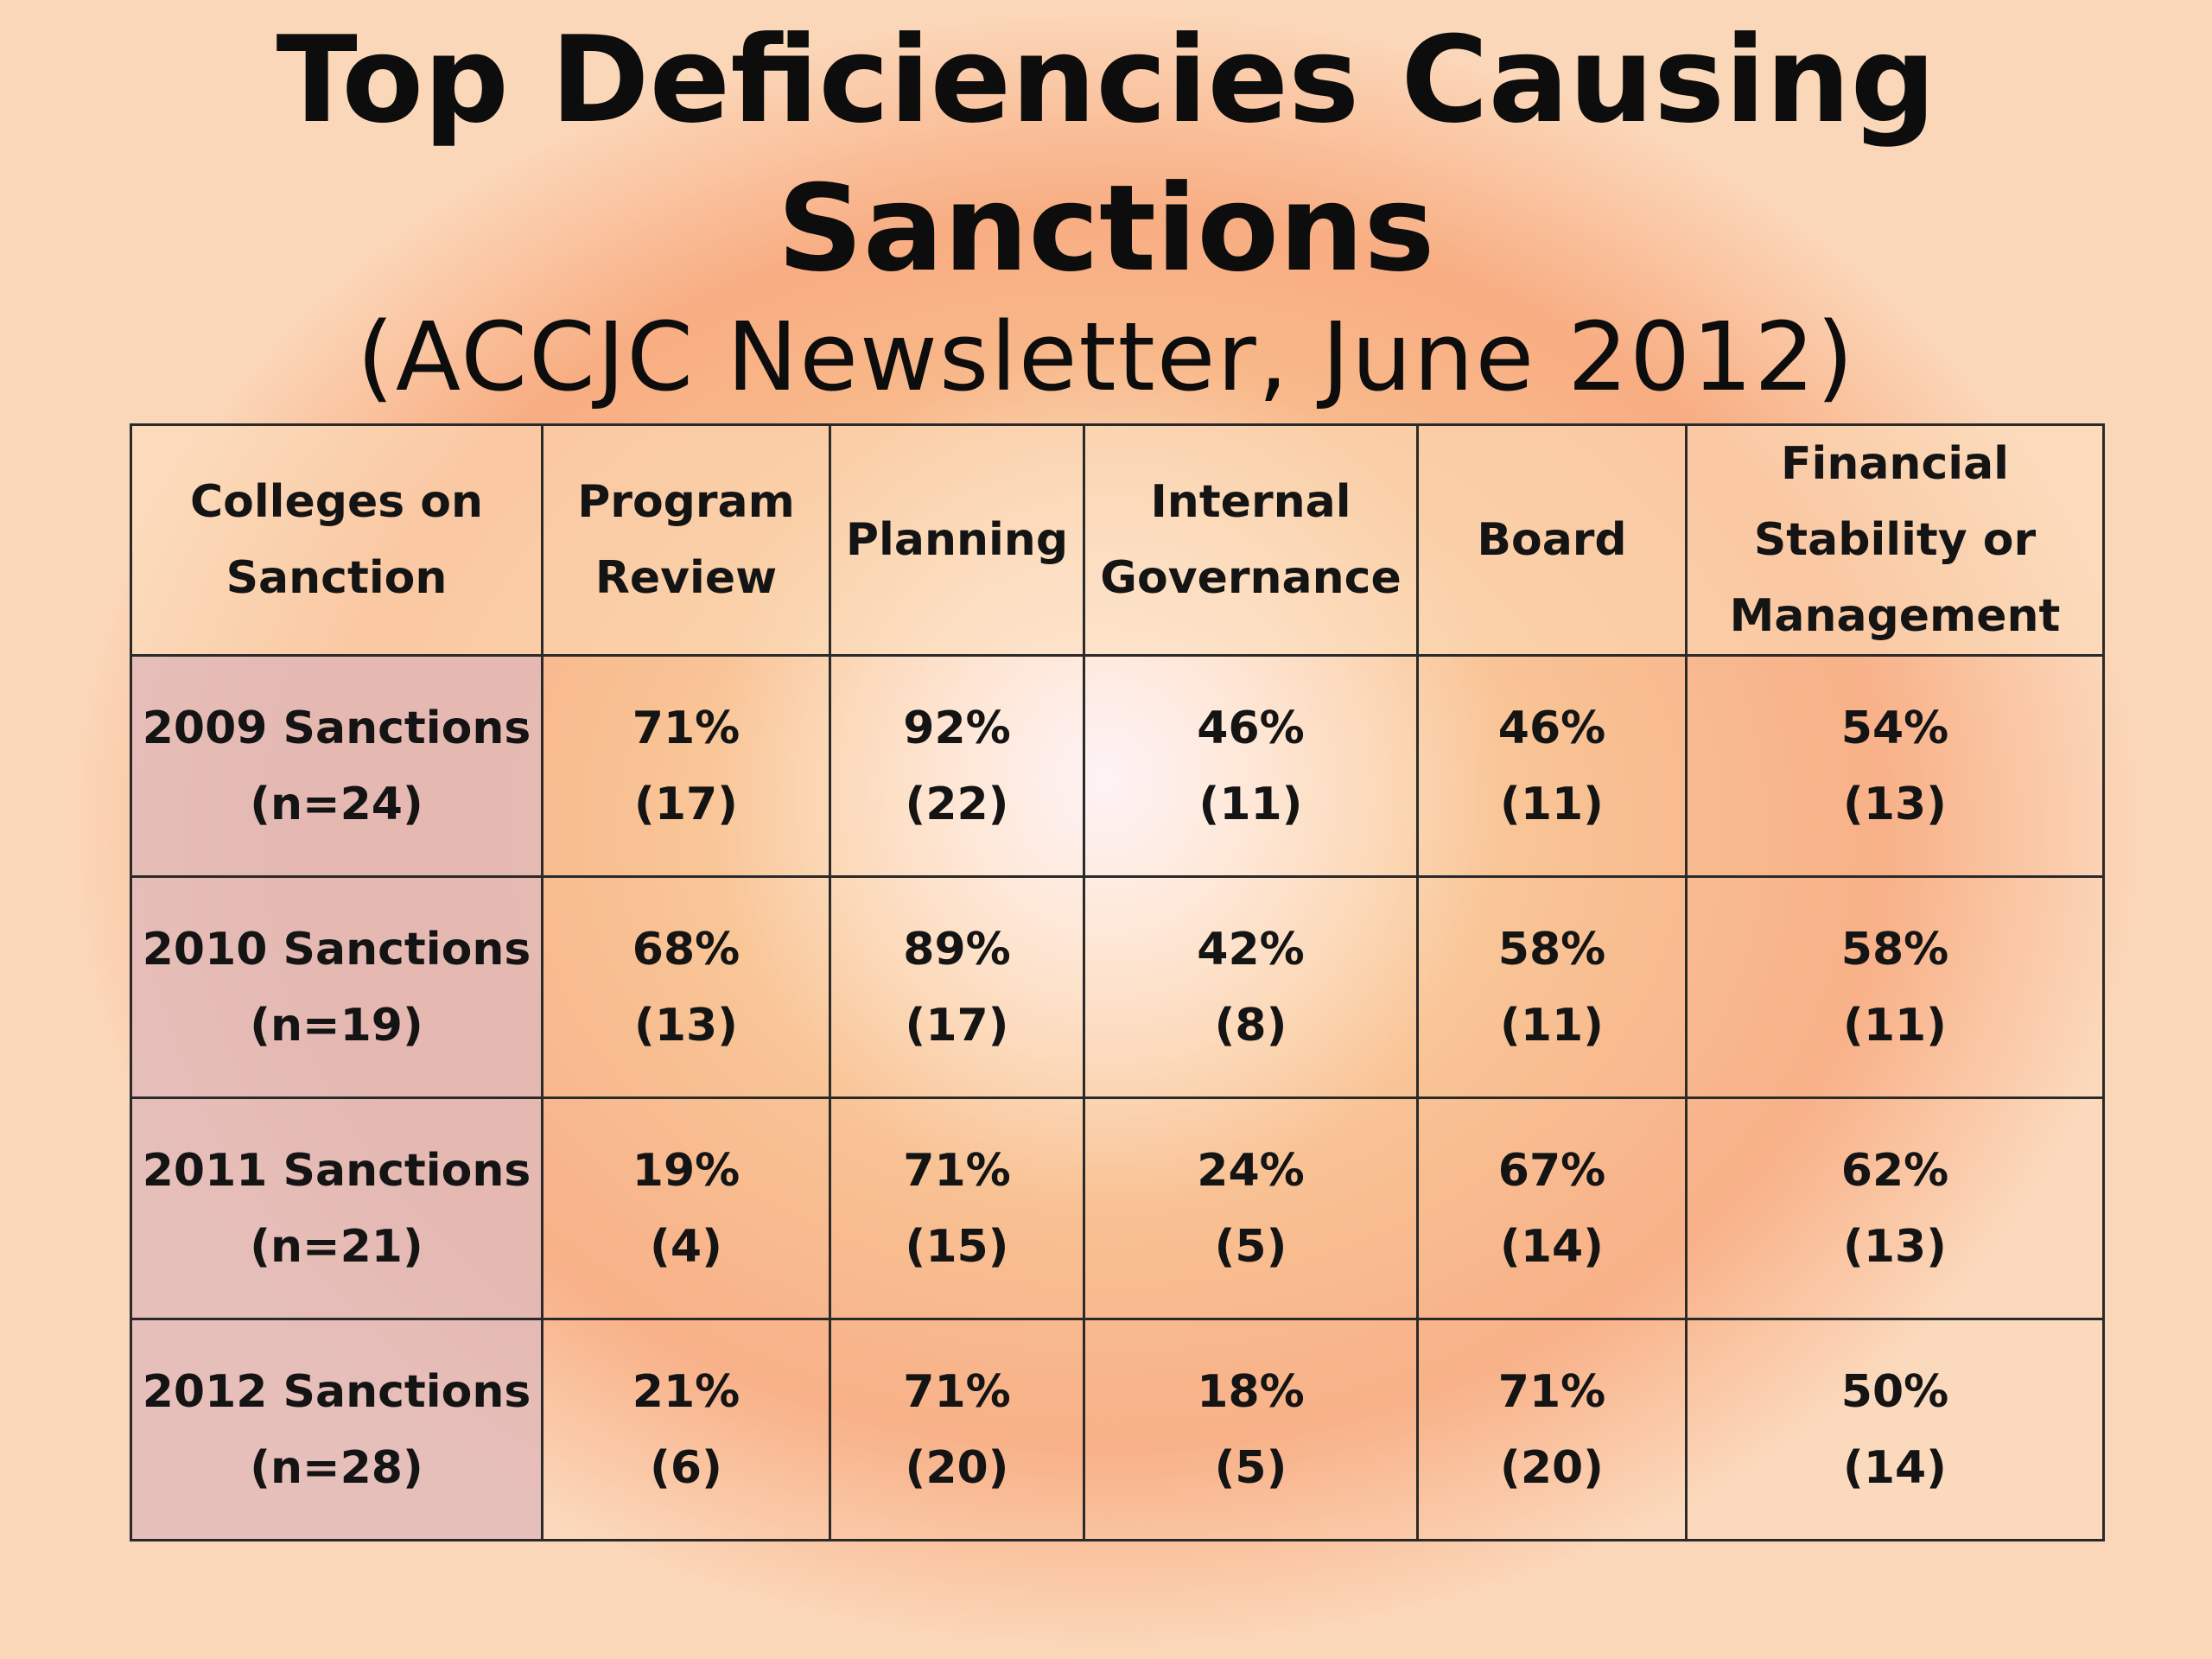 The height and width of the screenshot is (1659, 2212). I want to click on header-text: Stability or, so click(1895, 540).